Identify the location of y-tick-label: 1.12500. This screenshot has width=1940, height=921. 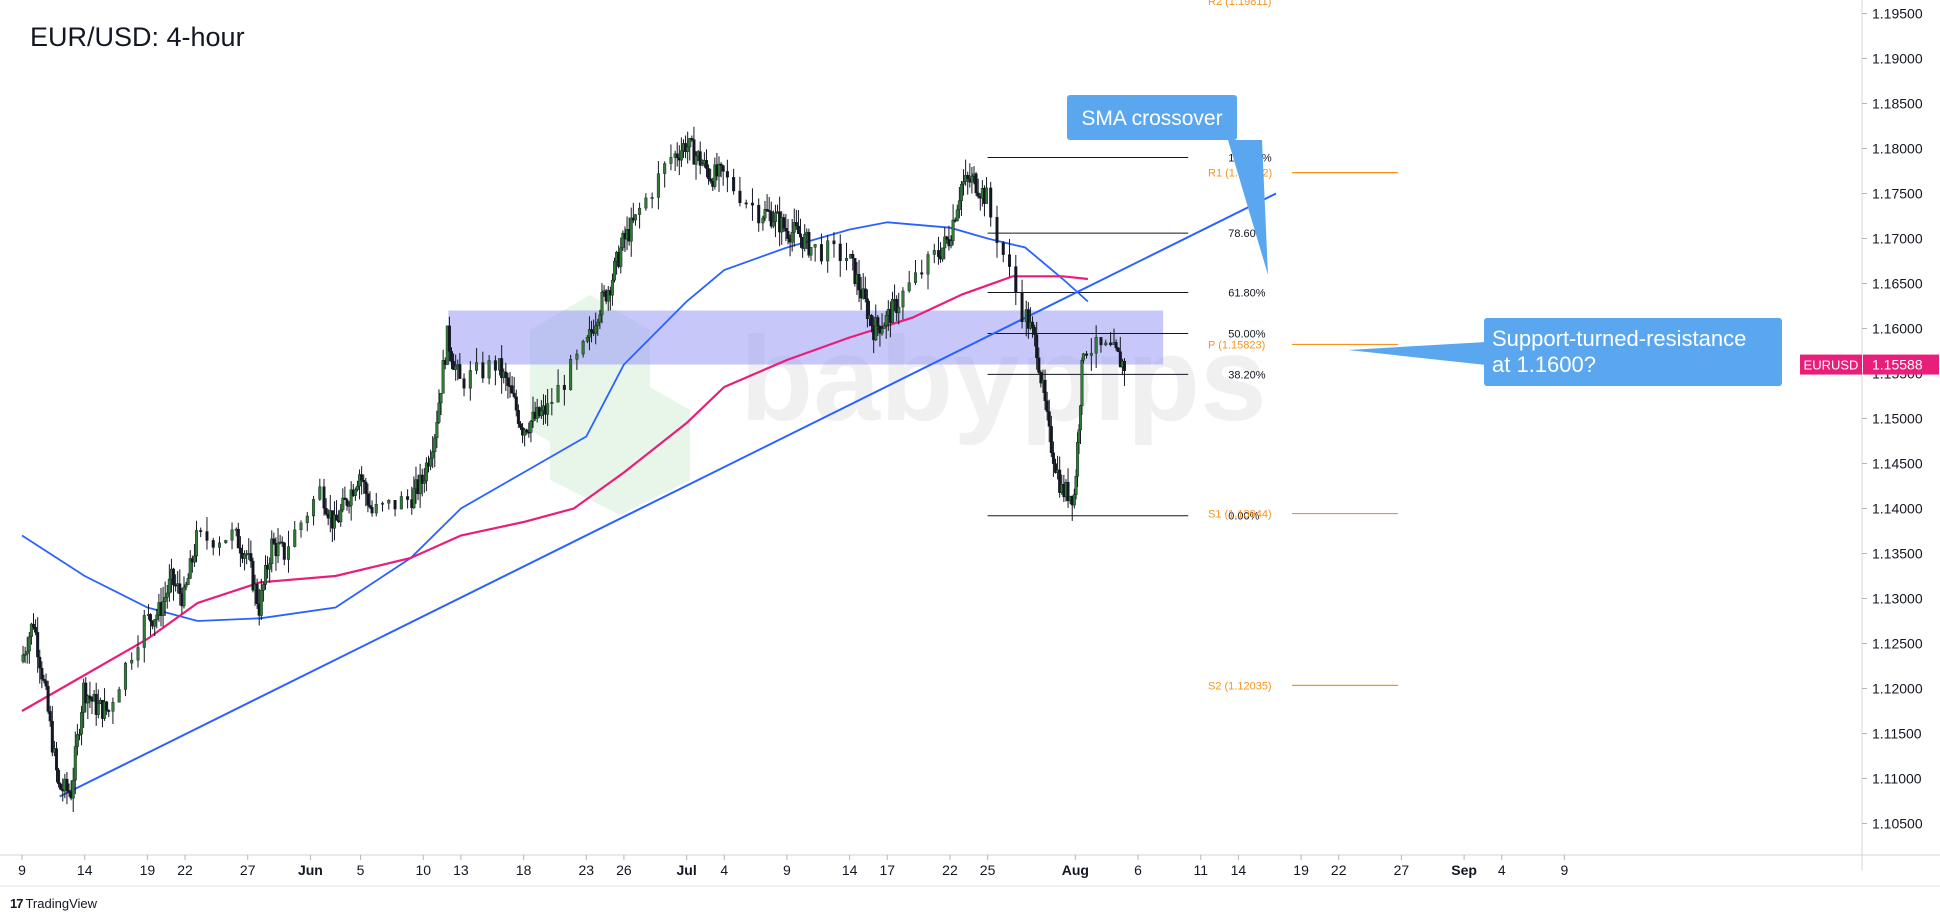
(1897, 644).